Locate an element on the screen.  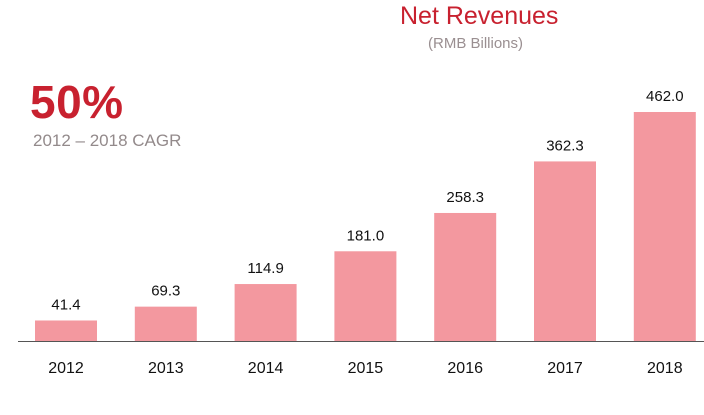
cagr-value: 50% is located at coordinates (77, 102).